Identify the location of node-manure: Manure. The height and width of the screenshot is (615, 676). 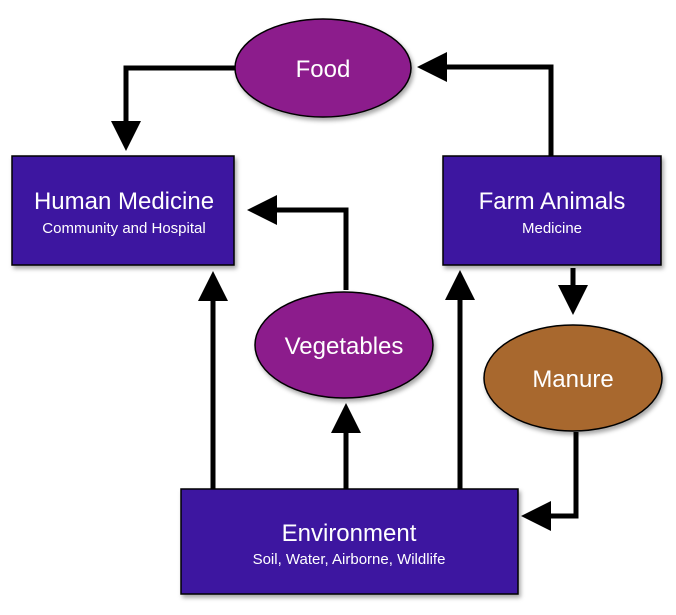
(573, 378).